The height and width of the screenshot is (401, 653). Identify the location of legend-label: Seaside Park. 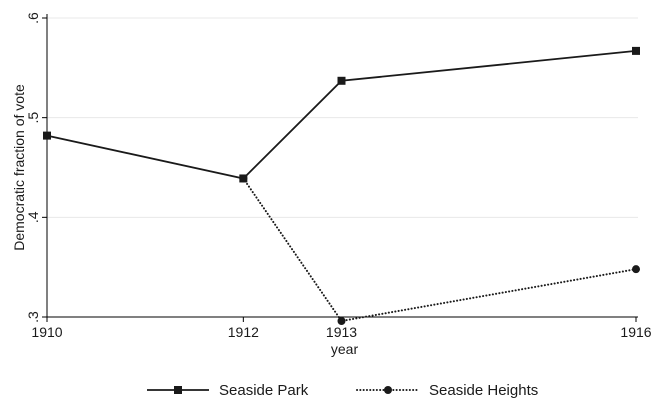
(264, 390).